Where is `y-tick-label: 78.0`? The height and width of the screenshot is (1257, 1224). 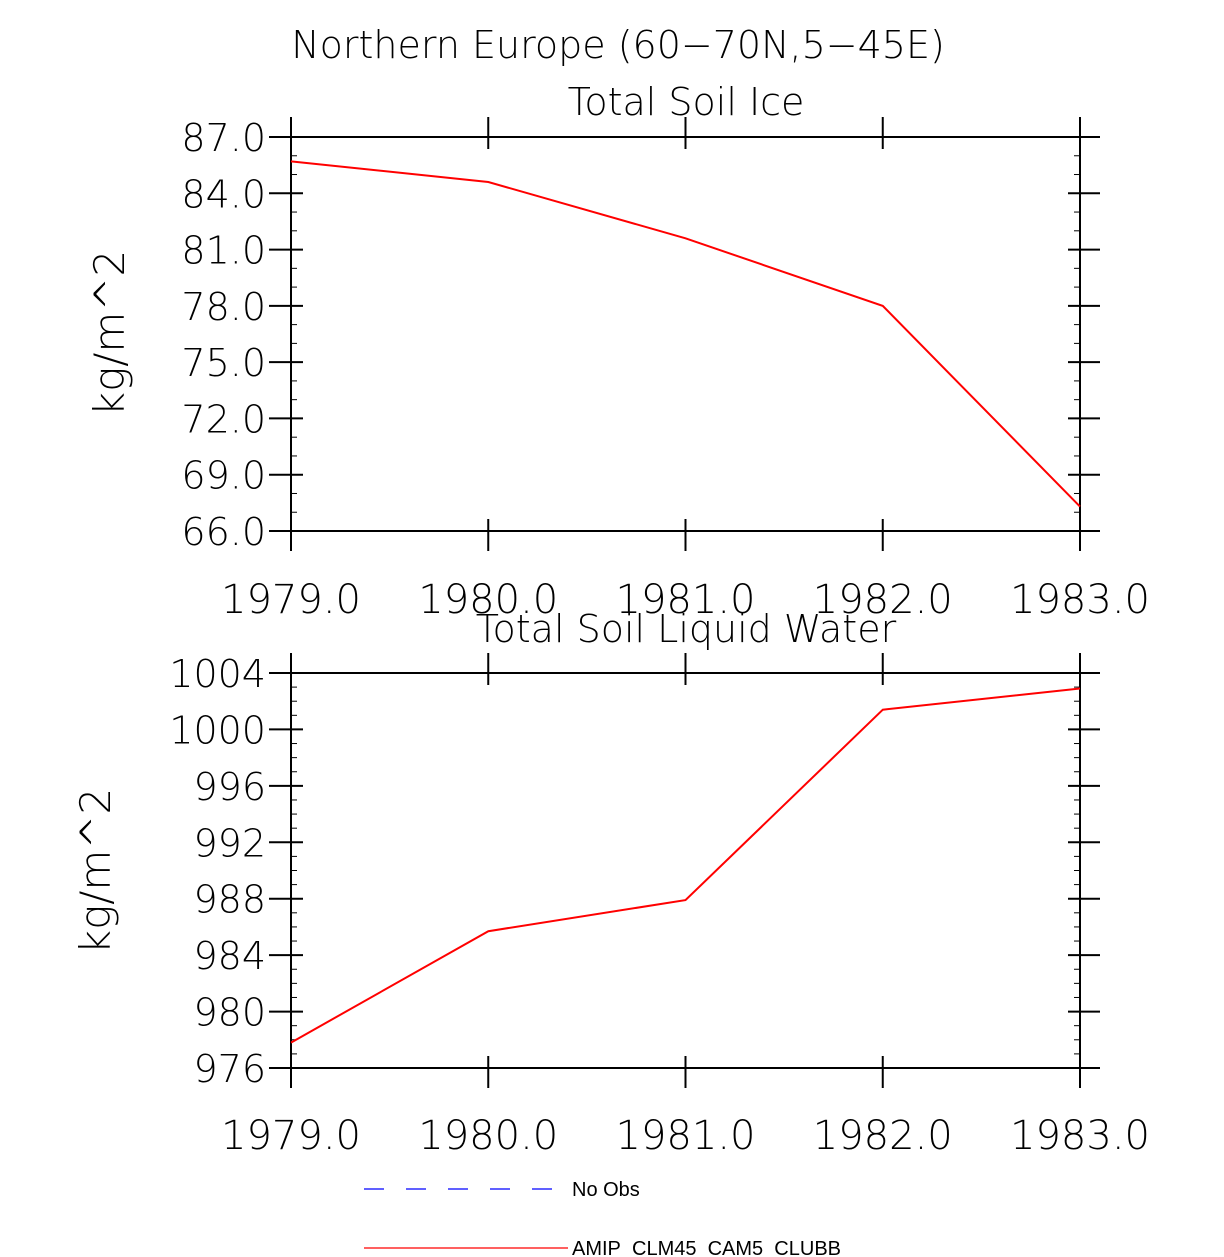 y-tick-label: 78.0 is located at coordinates (223, 307).